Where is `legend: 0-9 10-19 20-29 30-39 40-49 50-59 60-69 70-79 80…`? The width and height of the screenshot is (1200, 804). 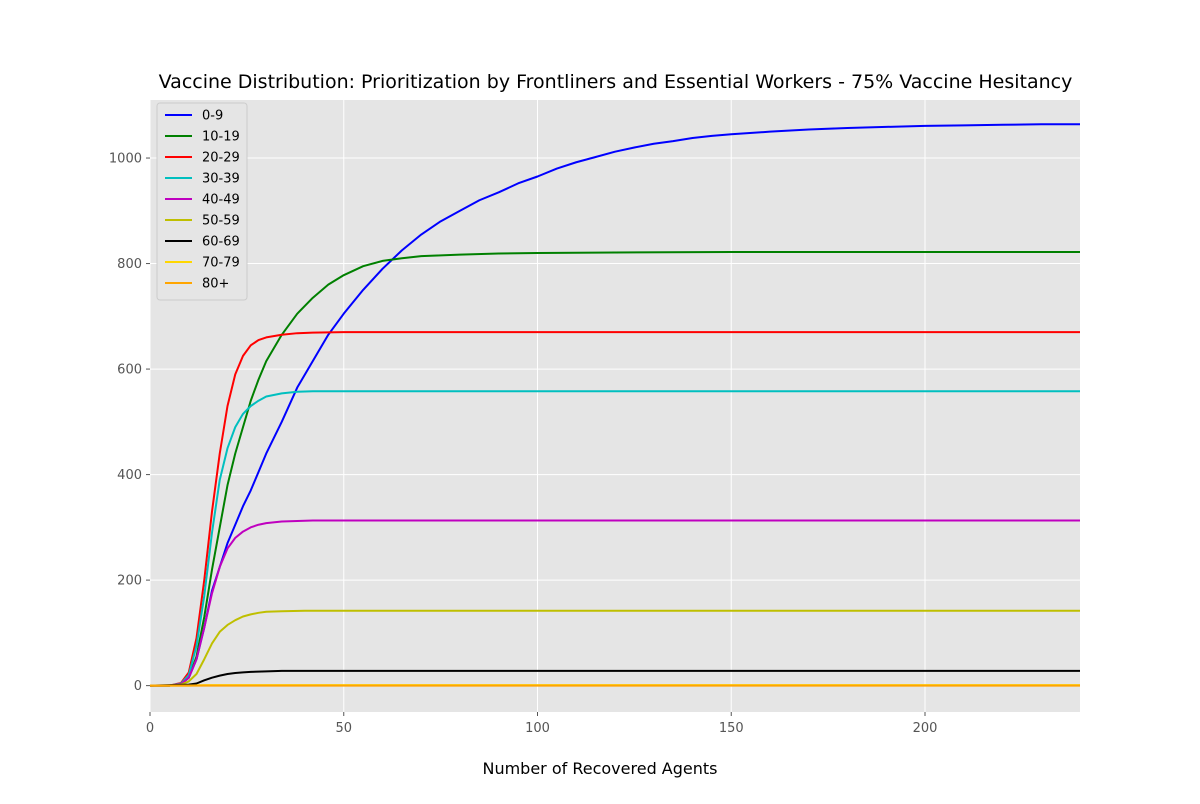 legend: 0-9 10-19 20-29 30-39 40-49 50-59 60-69 70-79 80… is located at coordinates (202, 201).